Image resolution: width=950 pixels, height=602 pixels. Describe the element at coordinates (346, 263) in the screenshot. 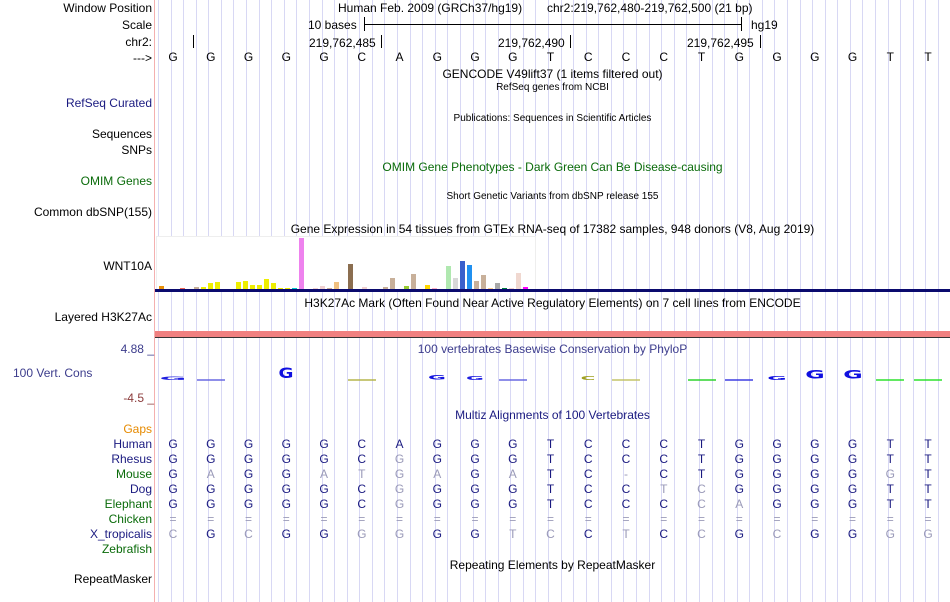

I see `gtex-bar-chart` at that location.